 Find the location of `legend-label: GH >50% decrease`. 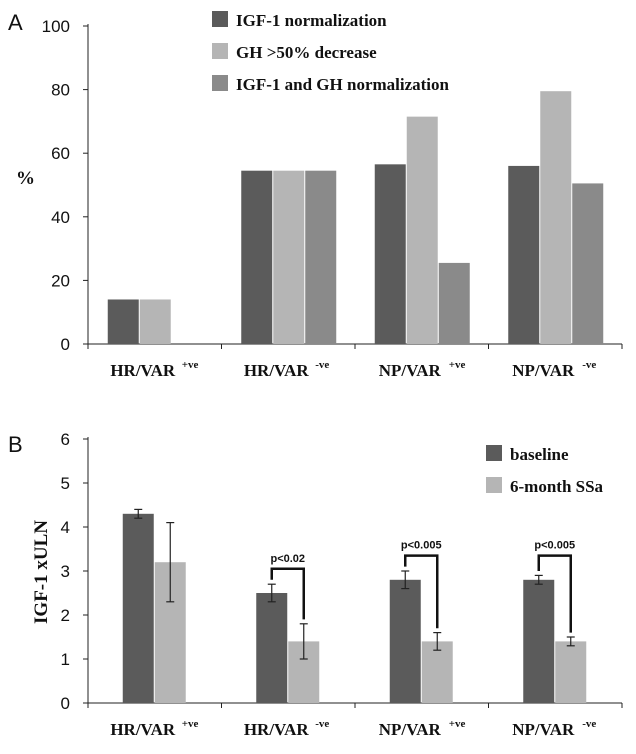

legend-label: GH >50% decrease is located at coordinates (306, 52).